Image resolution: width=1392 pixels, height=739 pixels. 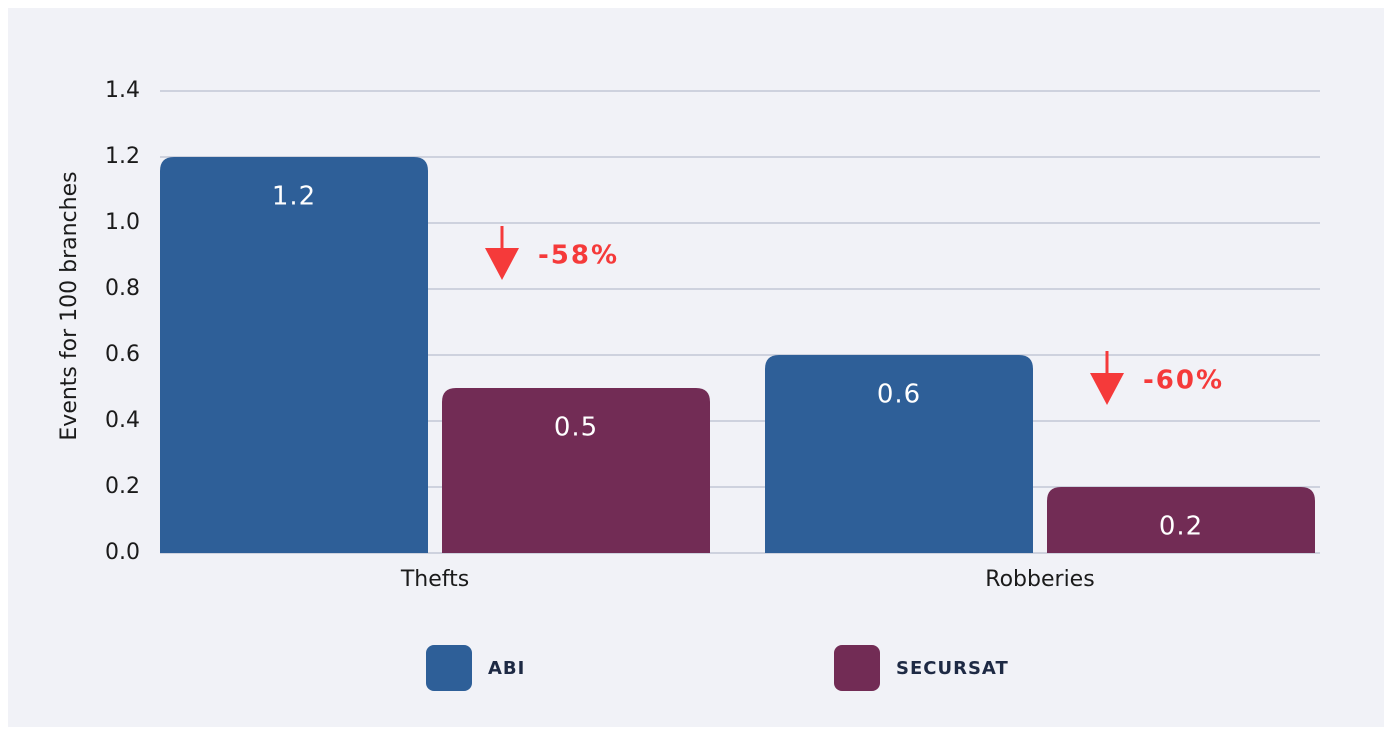 What do you see at coordinates (122, 156) in the screenshot?
I see `y-tick-label: 1.2` at bounding box center [122, 156].